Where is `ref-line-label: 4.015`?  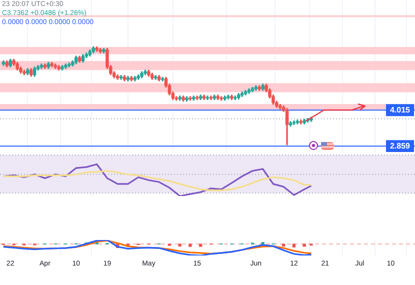
ref-line-label: 4.015 is located at coordinates (400, 109).